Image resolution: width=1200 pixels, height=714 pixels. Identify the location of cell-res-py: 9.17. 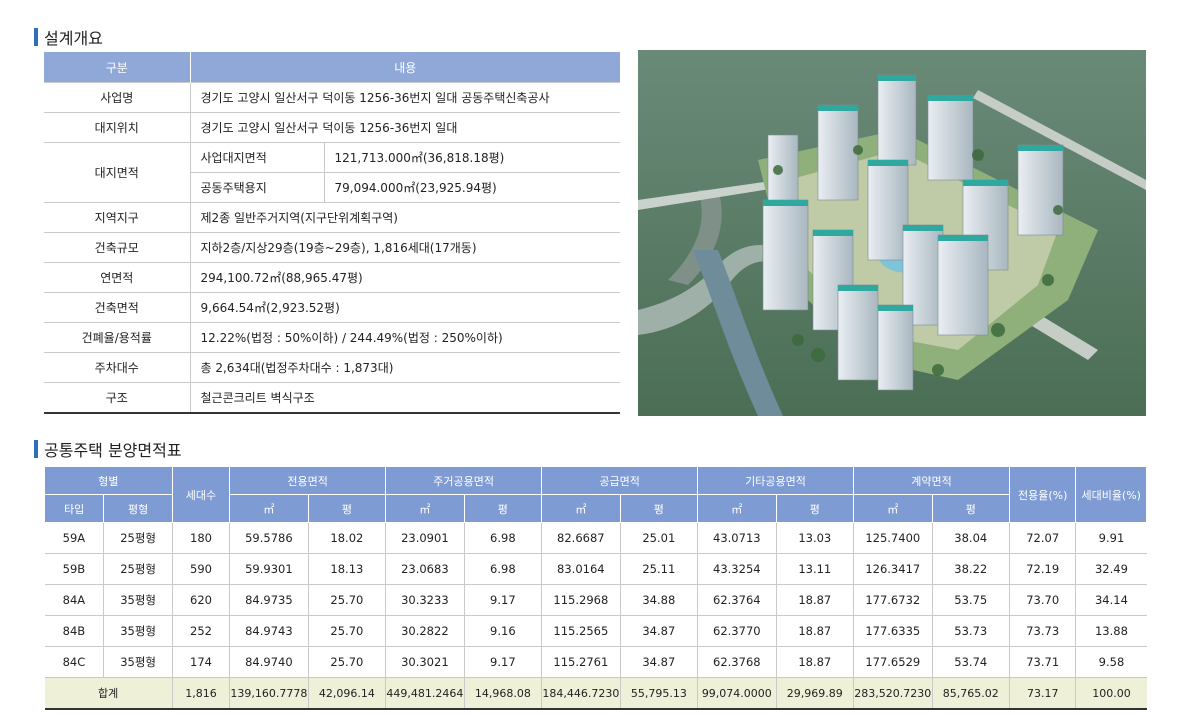
(502, 600).